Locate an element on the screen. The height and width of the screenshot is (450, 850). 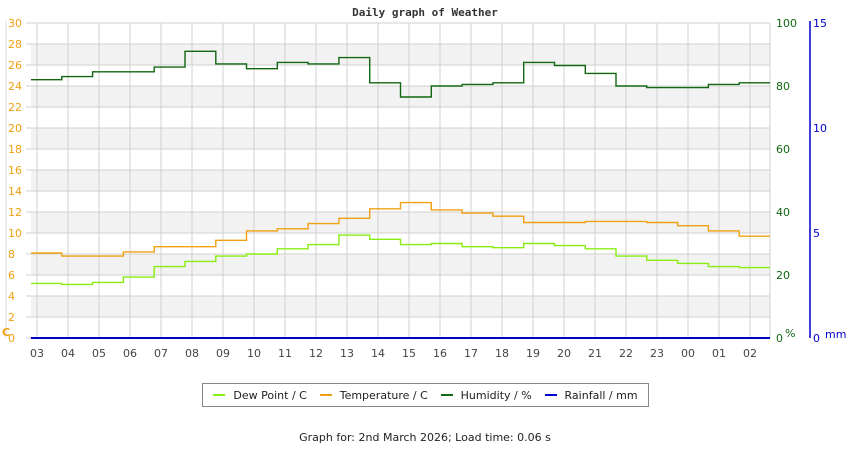
rain-tick-label: 0 is located at coordinates (816, 338).